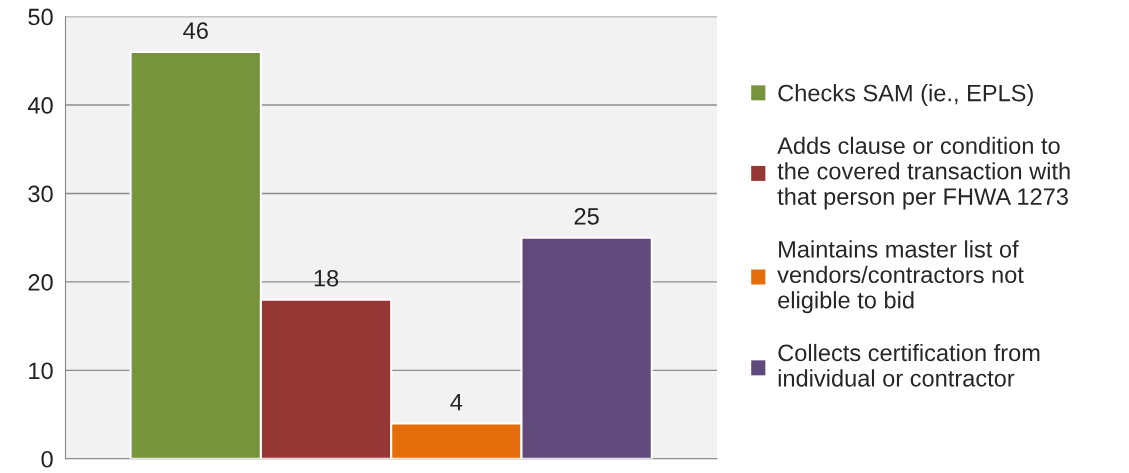 The width and height of the screenshot is (1129, 473). I want to click on y-tick-label: 0, so click(47, 459).